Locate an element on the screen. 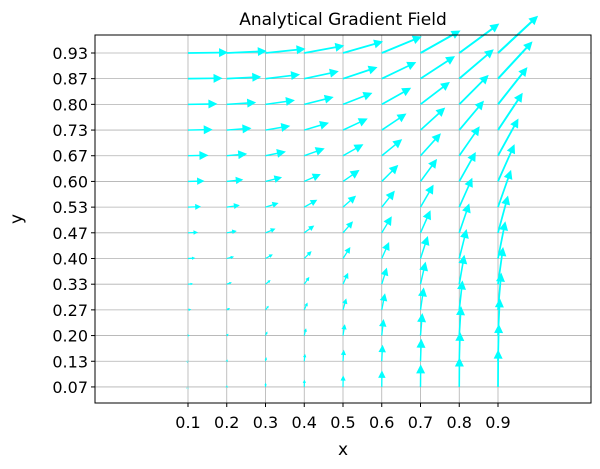  y-tick-label: 0.67 is located at coordinates (70, 156).